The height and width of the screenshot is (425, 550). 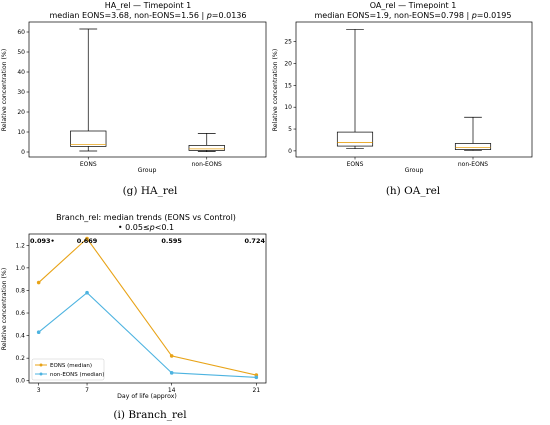 I want to click on panel-i-x-ticks: 3 7 14 21, so click(x=149, y=388).